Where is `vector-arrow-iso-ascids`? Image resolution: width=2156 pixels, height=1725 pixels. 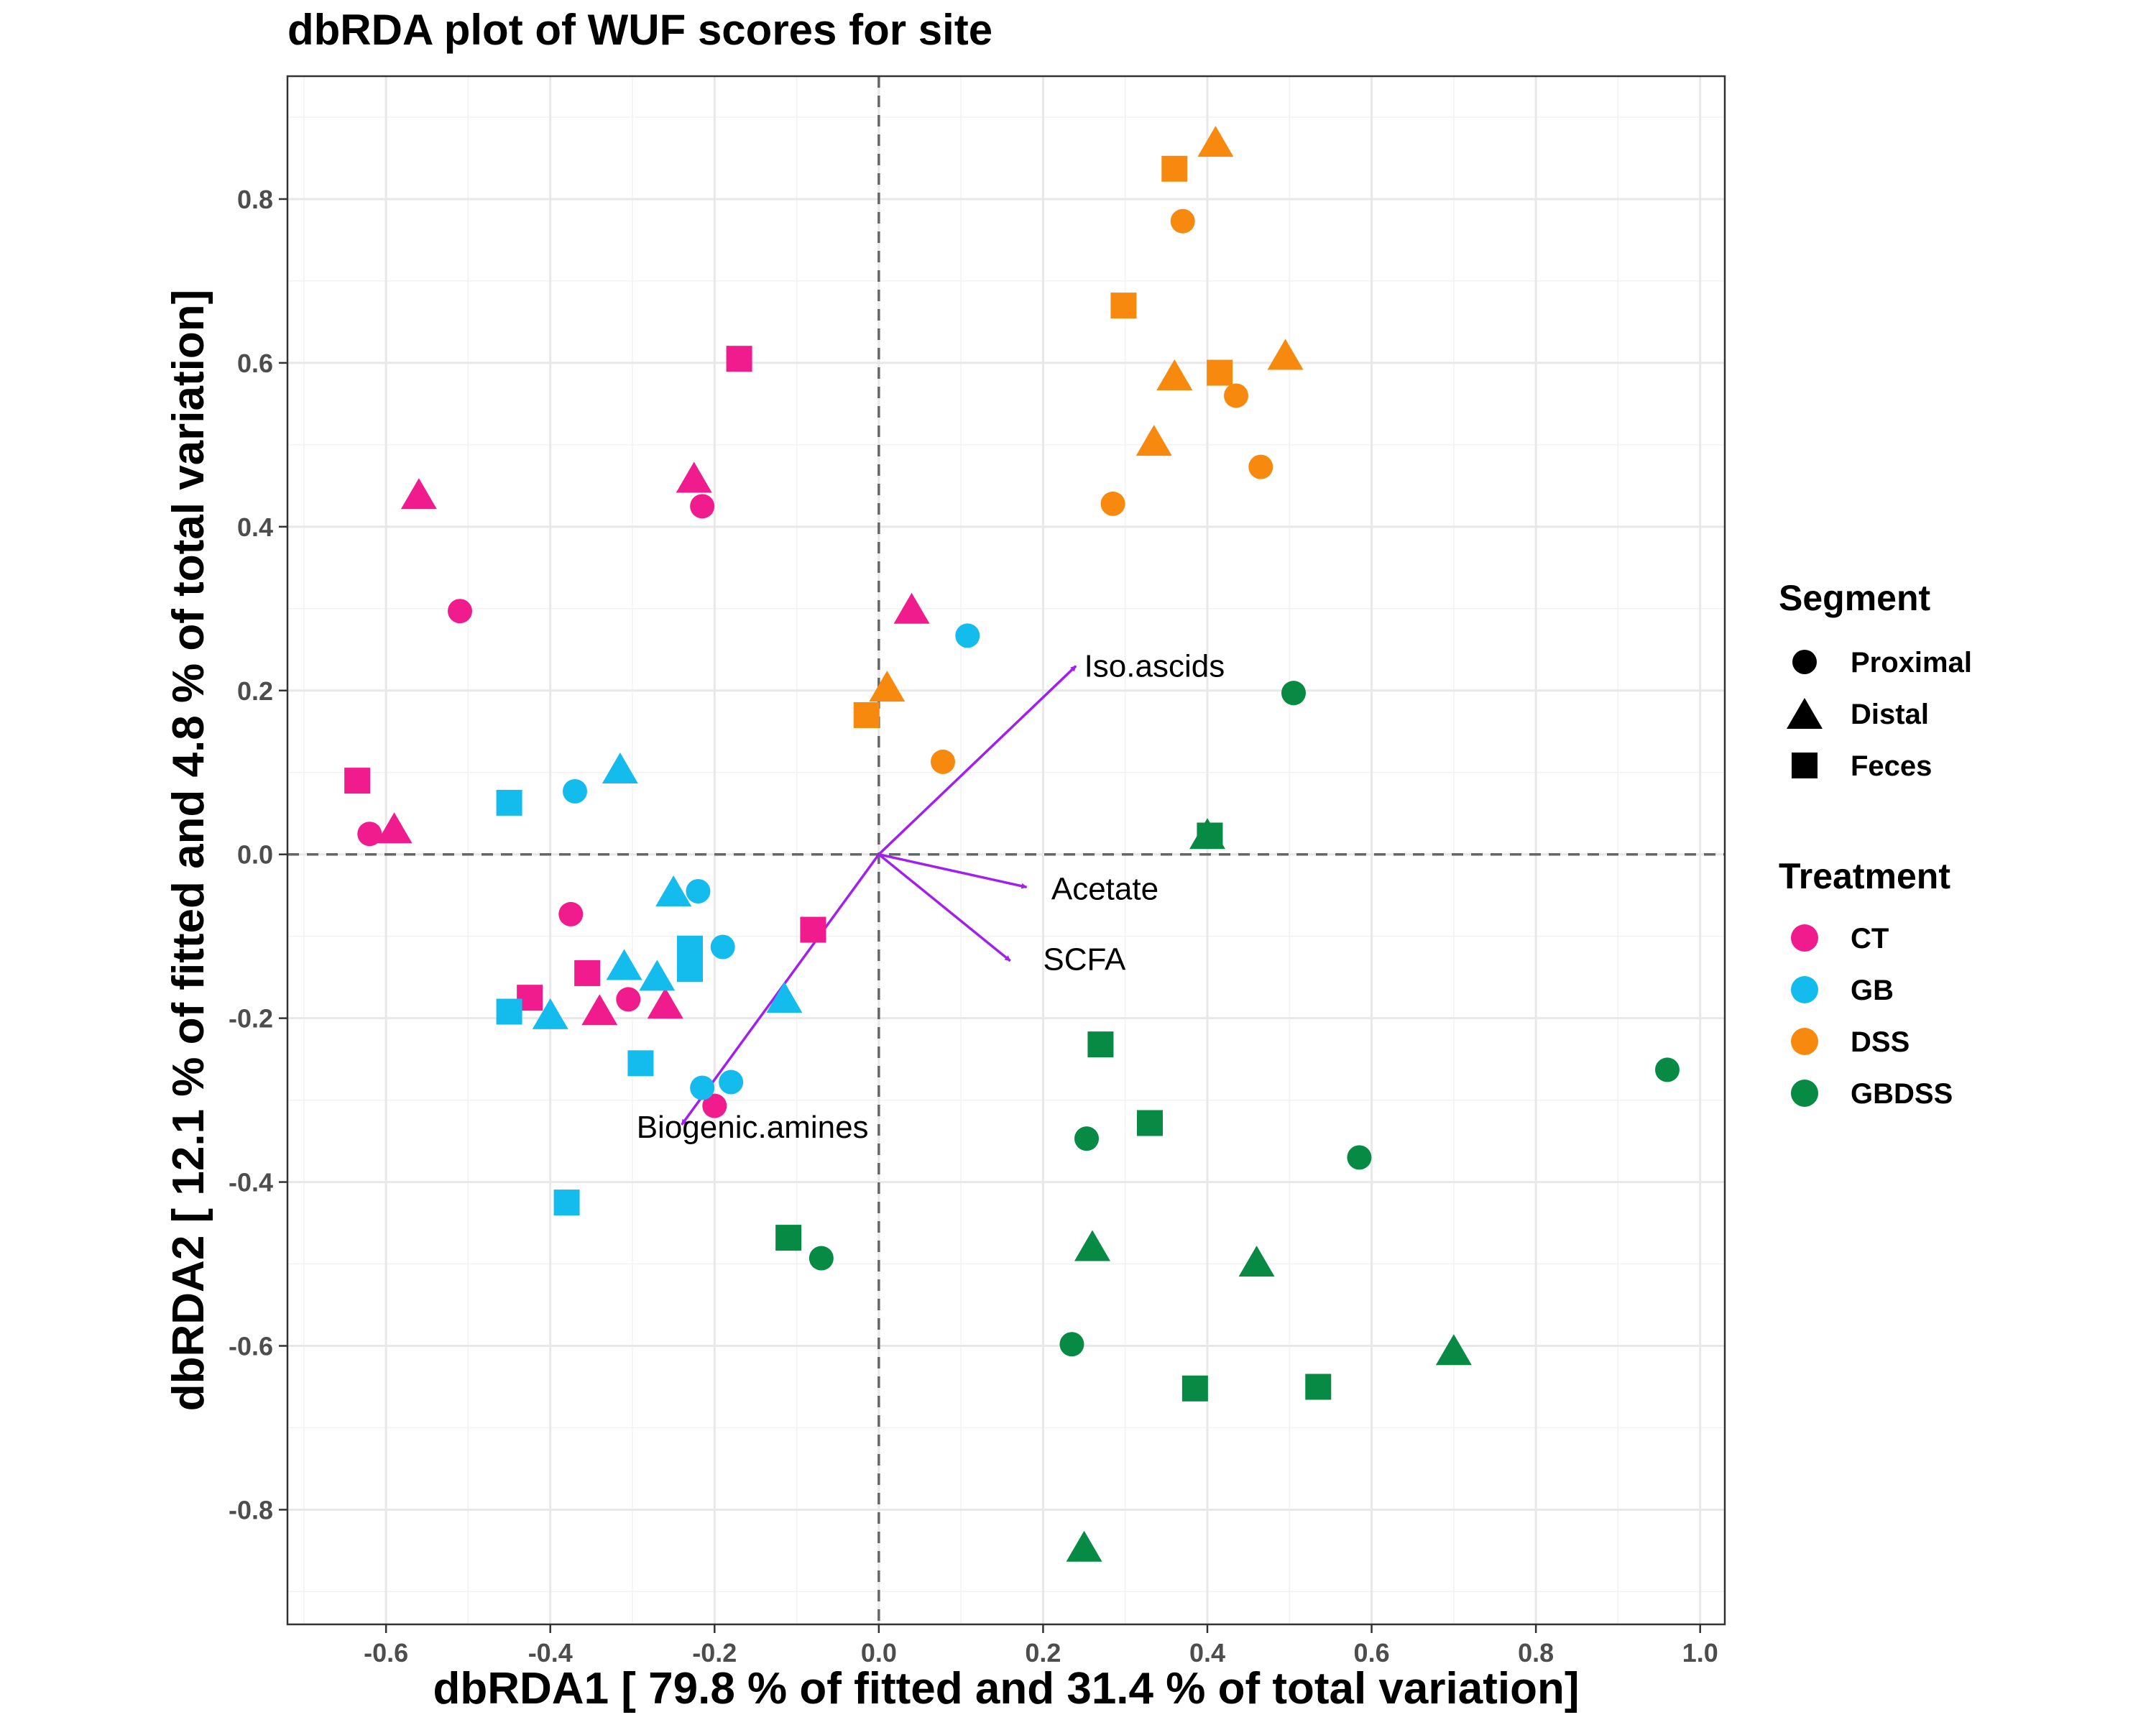
vector-arrow-iso-ascids is located at coordinates (977, 760).